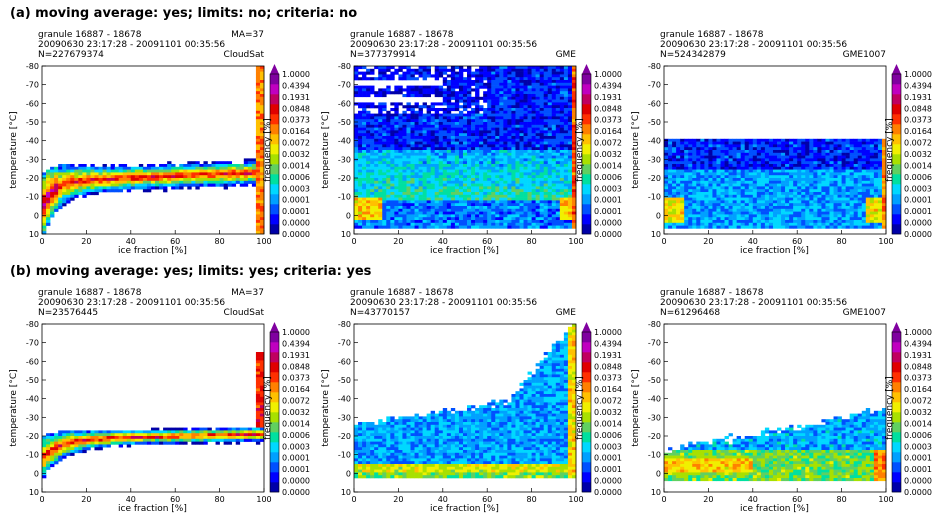 The width and height of the screenshot is (940, 519). I want to click on colorbar-tick-label: 0.1931, so click(296, 97).